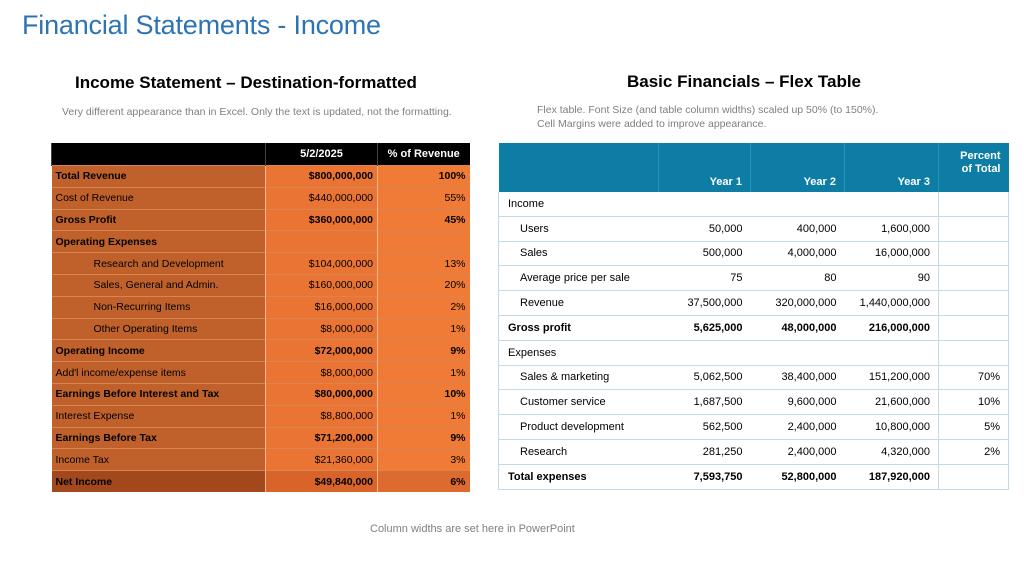 The height and width of the screenshot is (576, 1024). I want to click on row-label: Revenue, so click(578, 303).